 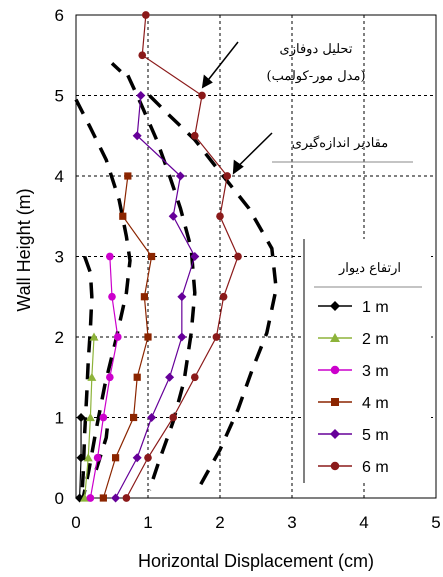 I want to click on legend: ارتفاع دیوار 1 m 2 m 3 m 4 m 5 m 6 m, so click(x=367, y=361).